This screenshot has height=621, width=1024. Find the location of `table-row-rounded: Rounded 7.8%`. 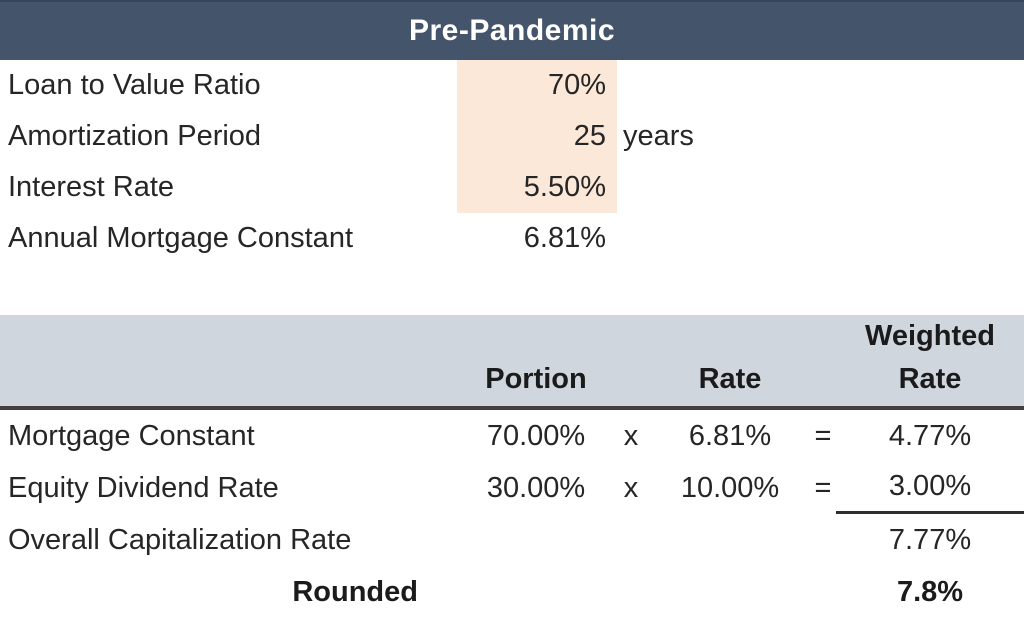

table-row-rounded: Rounded 7.8% is located at coordinates (512, 592).